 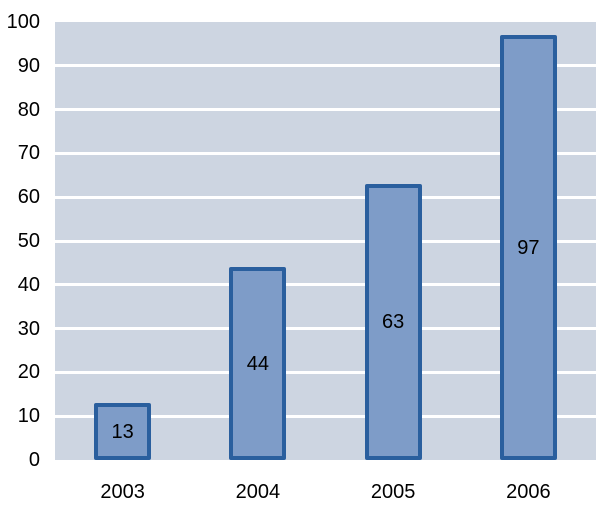 I want to click on bar-2005: 63, so click(x=393, y=322).